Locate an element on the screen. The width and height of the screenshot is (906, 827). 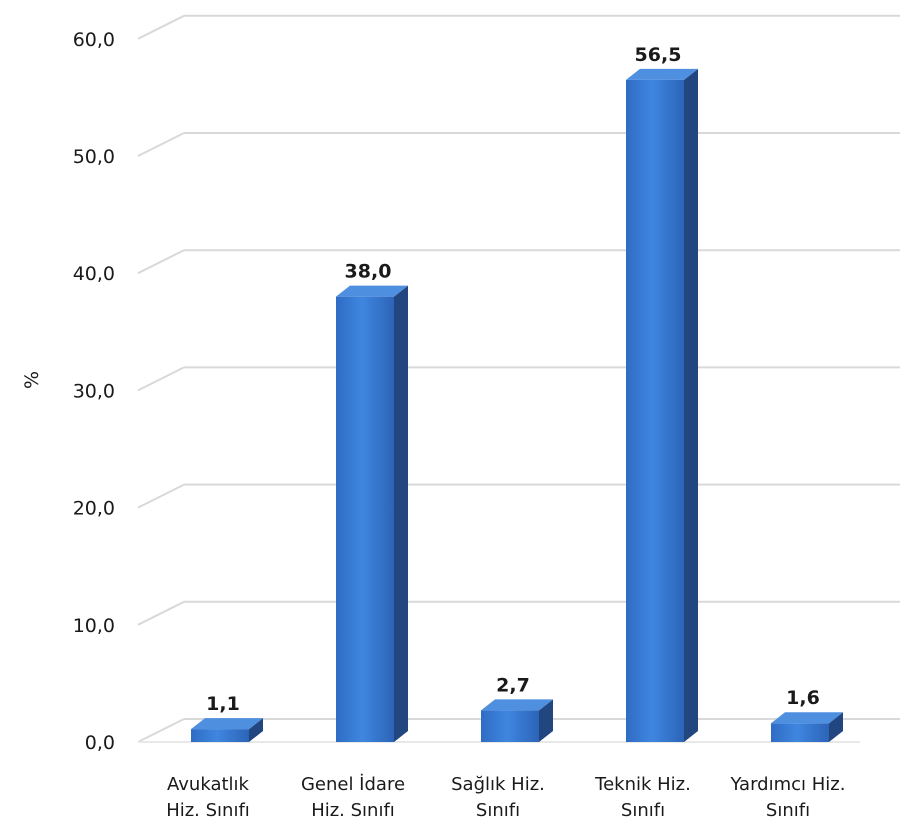
data-label: 1,6 is located at coordinates (803, 698).